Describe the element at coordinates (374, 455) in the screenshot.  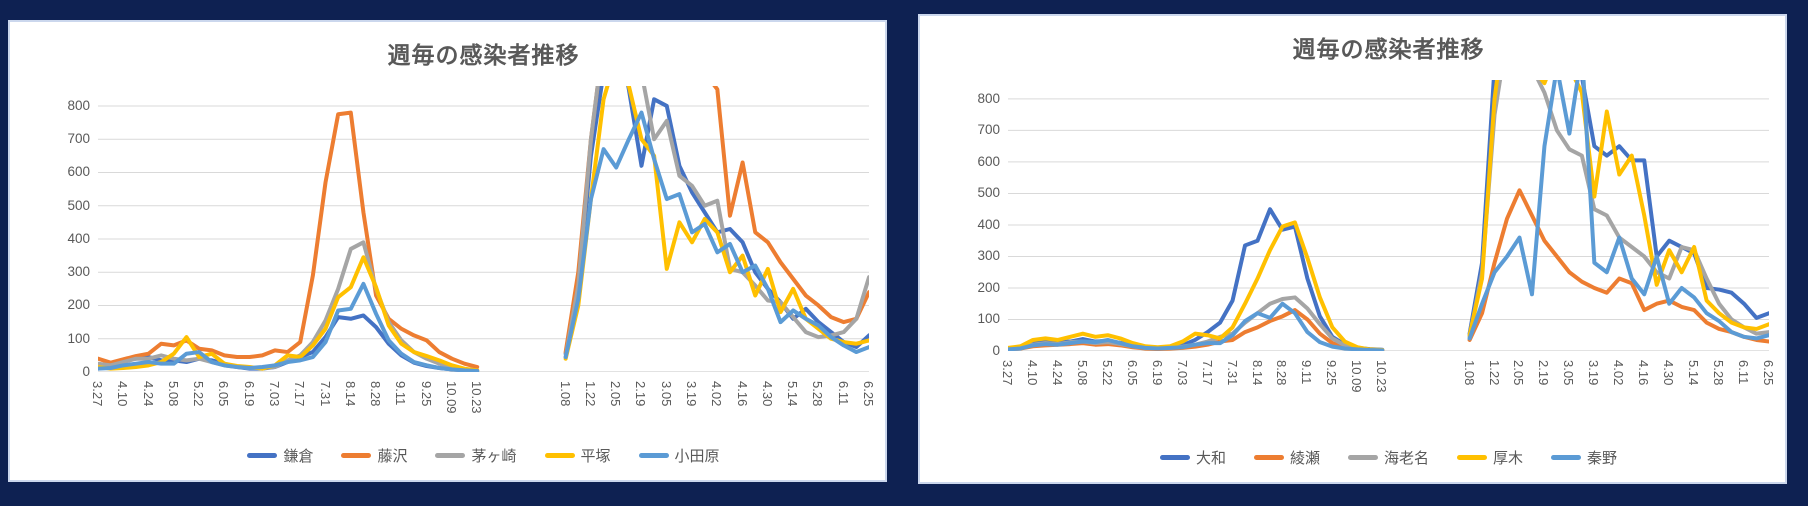
I see `legend-item: 藤沢` at that location.